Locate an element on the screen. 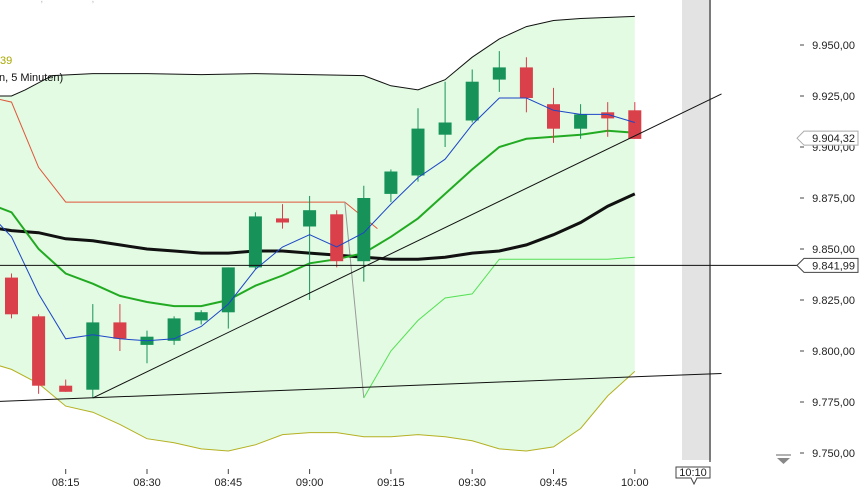 This screenshot has height=491, width=861. cursor-price-tag: 9.841,99 is located at coordinates (827, 265).